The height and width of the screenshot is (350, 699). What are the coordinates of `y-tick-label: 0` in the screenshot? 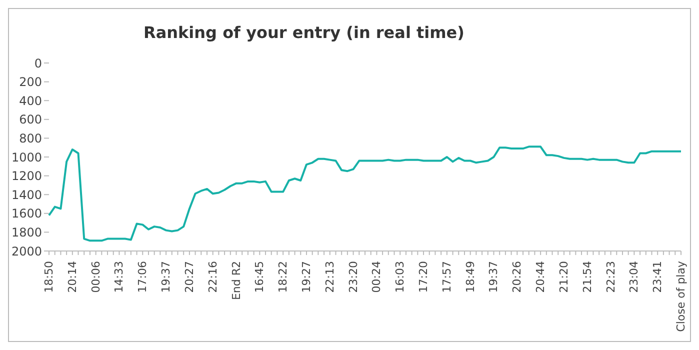 It's located at (38, 63).